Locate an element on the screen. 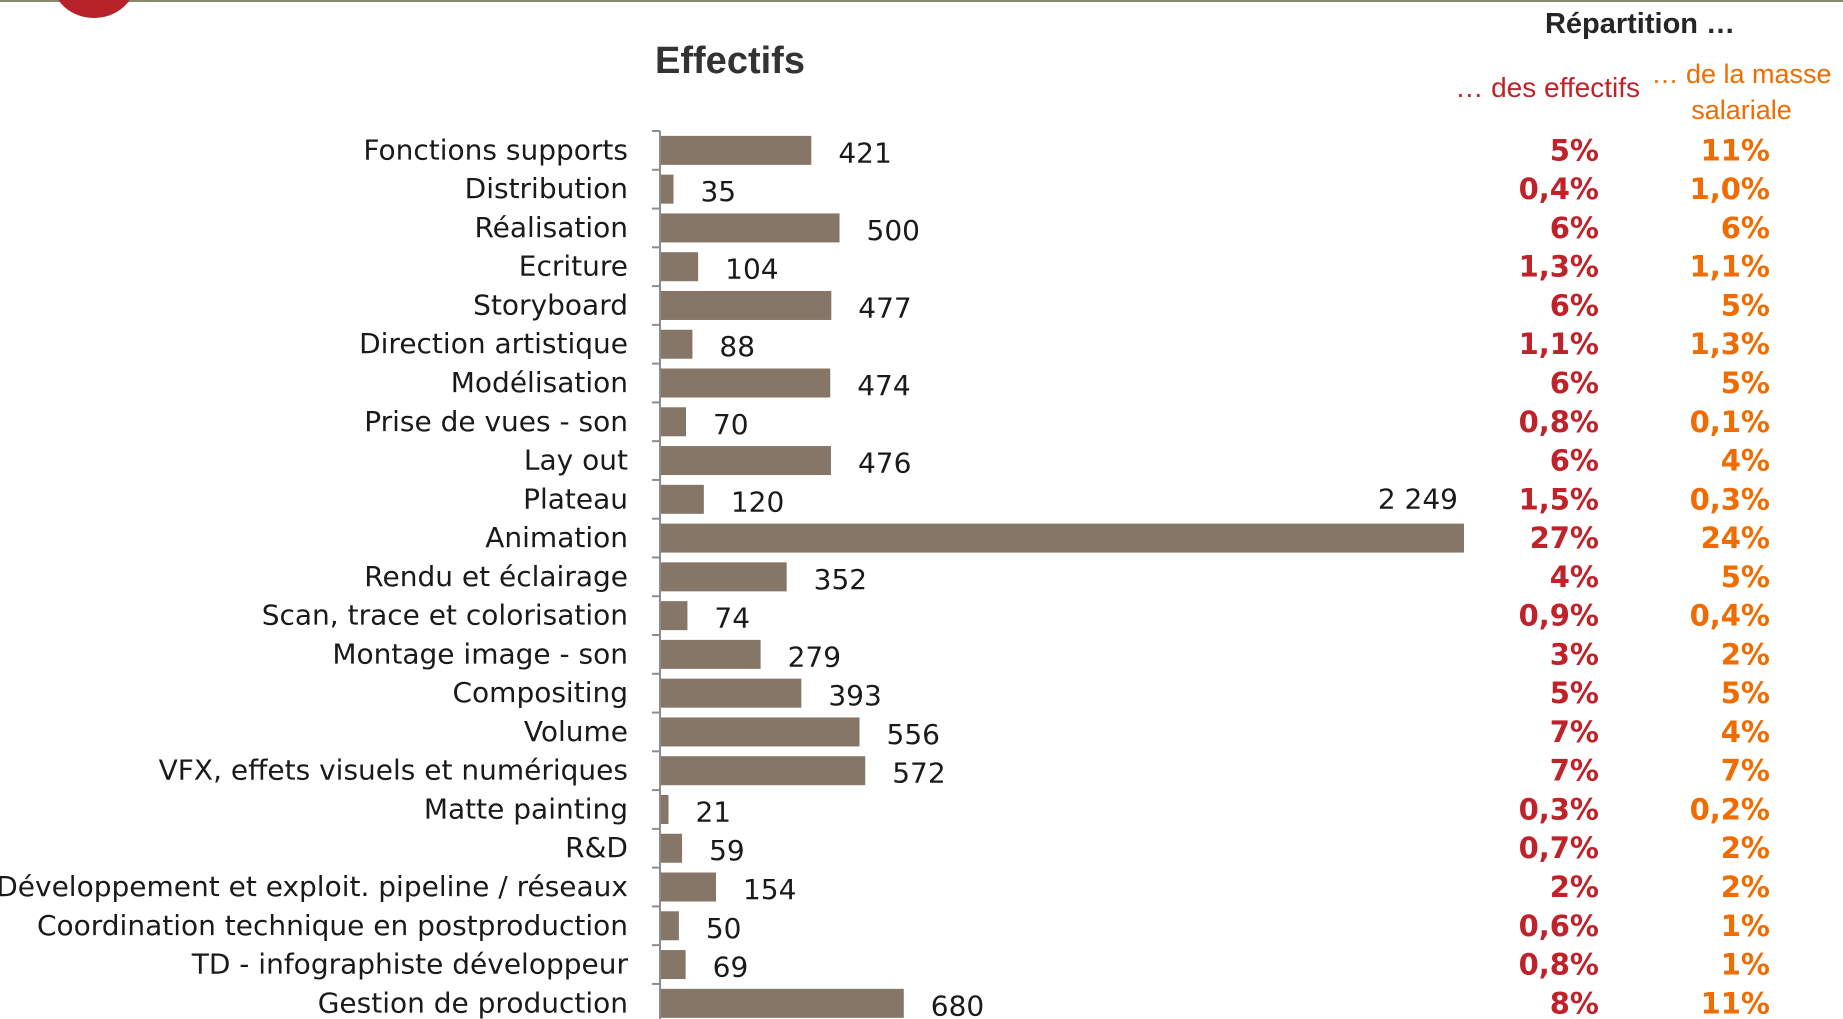 This screenshot has height=1019, width=1843. category-label: Prise de vues - son is located at coordinates (496, 421).